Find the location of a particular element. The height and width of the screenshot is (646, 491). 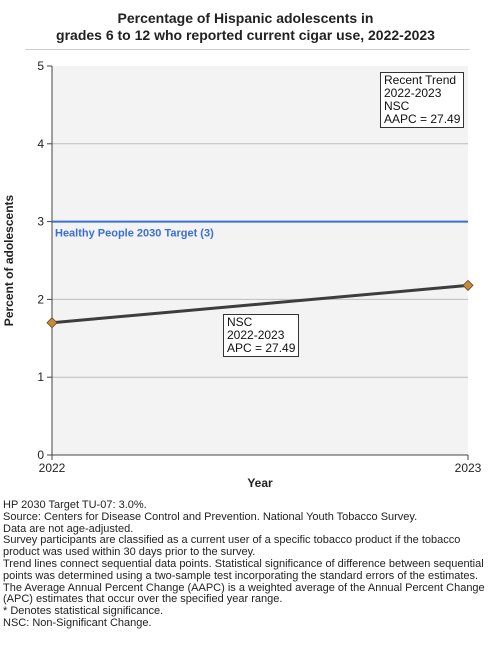

series-line is located at coordinates (260, 304).